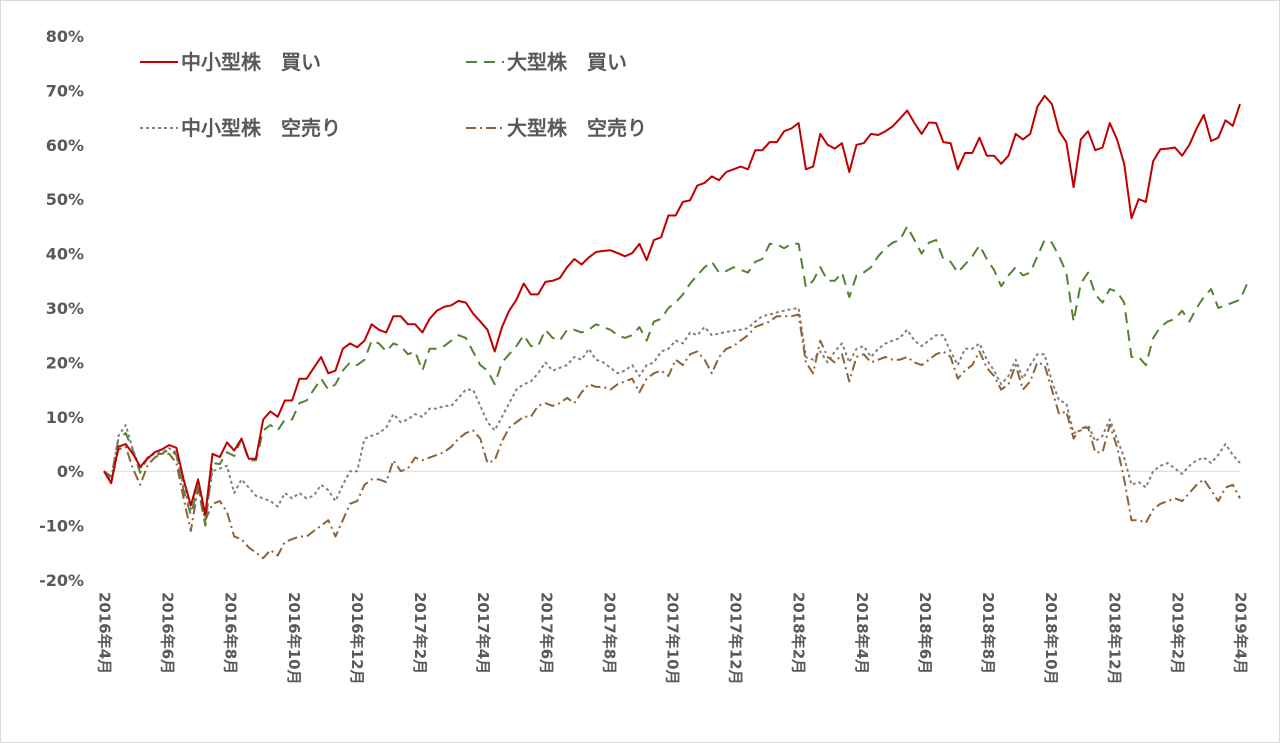 Image resolution: width=1280 pixels, height=743 pixels. I want to click on x-tick-label: 2016年8月, so click(231, 633).